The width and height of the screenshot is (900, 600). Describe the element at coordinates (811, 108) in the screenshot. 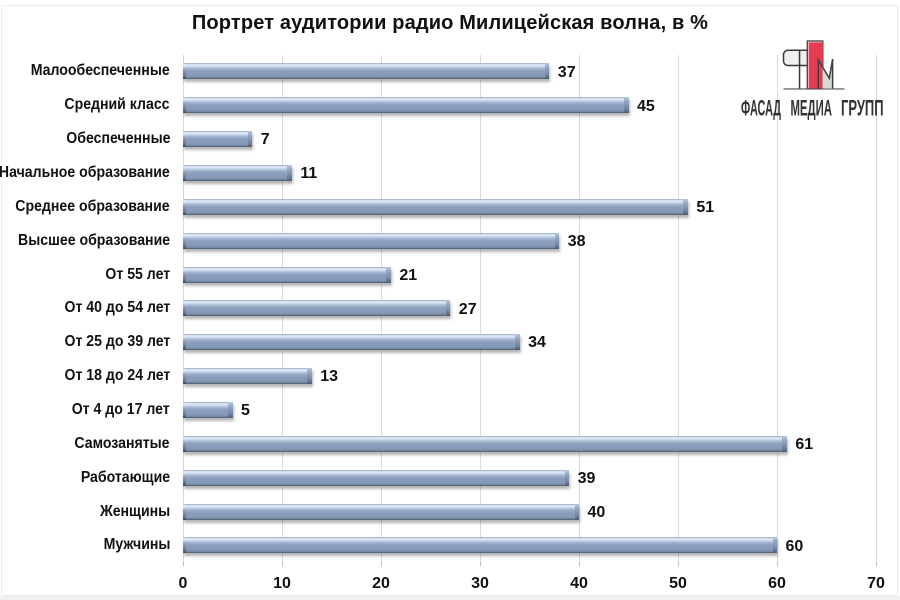

I see `svg-text: МЕДИА` at that location.